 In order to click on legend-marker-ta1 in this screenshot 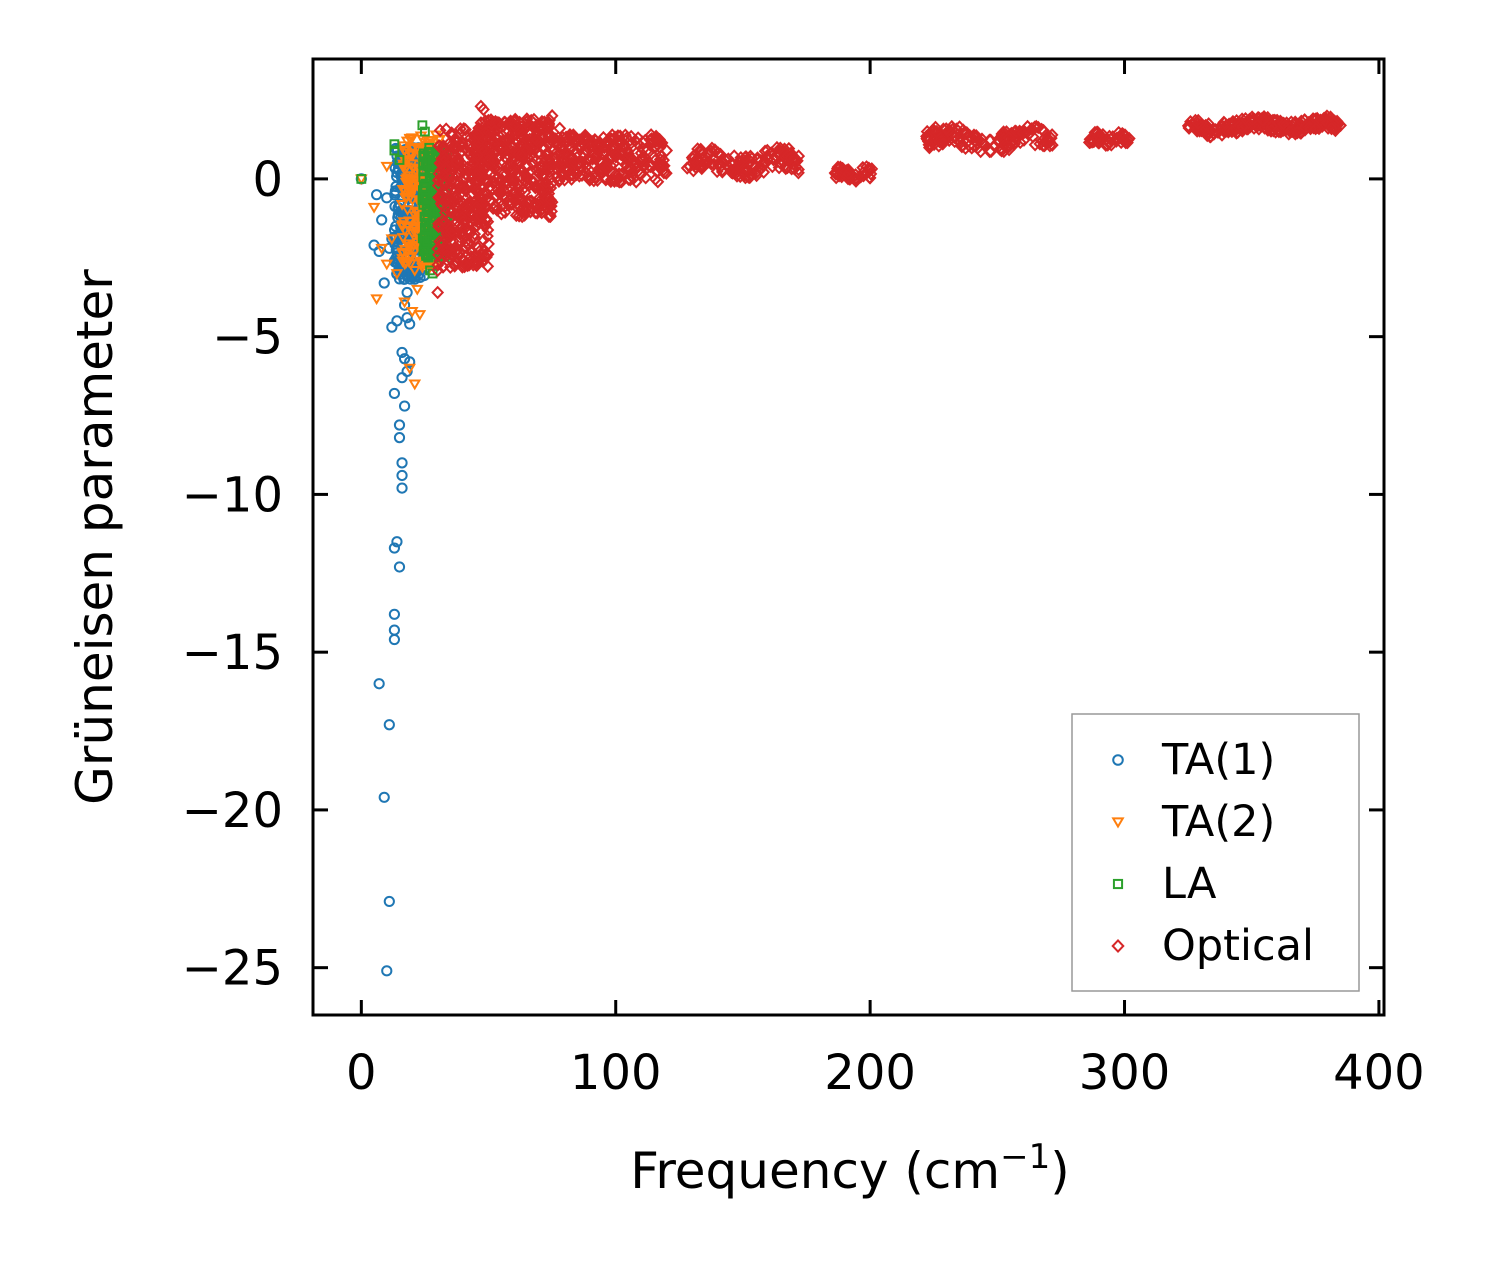, I will do `click(1118, 760)`.